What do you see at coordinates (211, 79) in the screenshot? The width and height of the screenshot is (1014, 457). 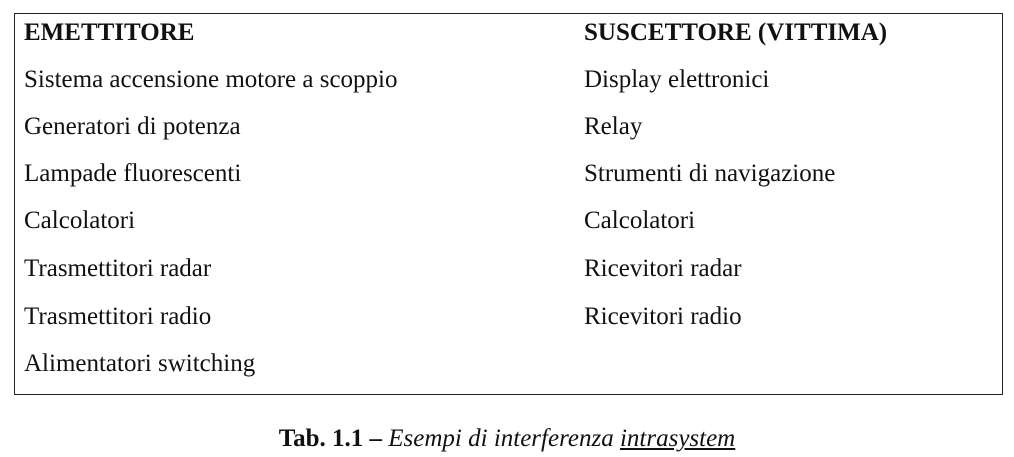 I see `emitter-cell: Sistema accensione motore a scoppio` at bounding box center [211, 79].